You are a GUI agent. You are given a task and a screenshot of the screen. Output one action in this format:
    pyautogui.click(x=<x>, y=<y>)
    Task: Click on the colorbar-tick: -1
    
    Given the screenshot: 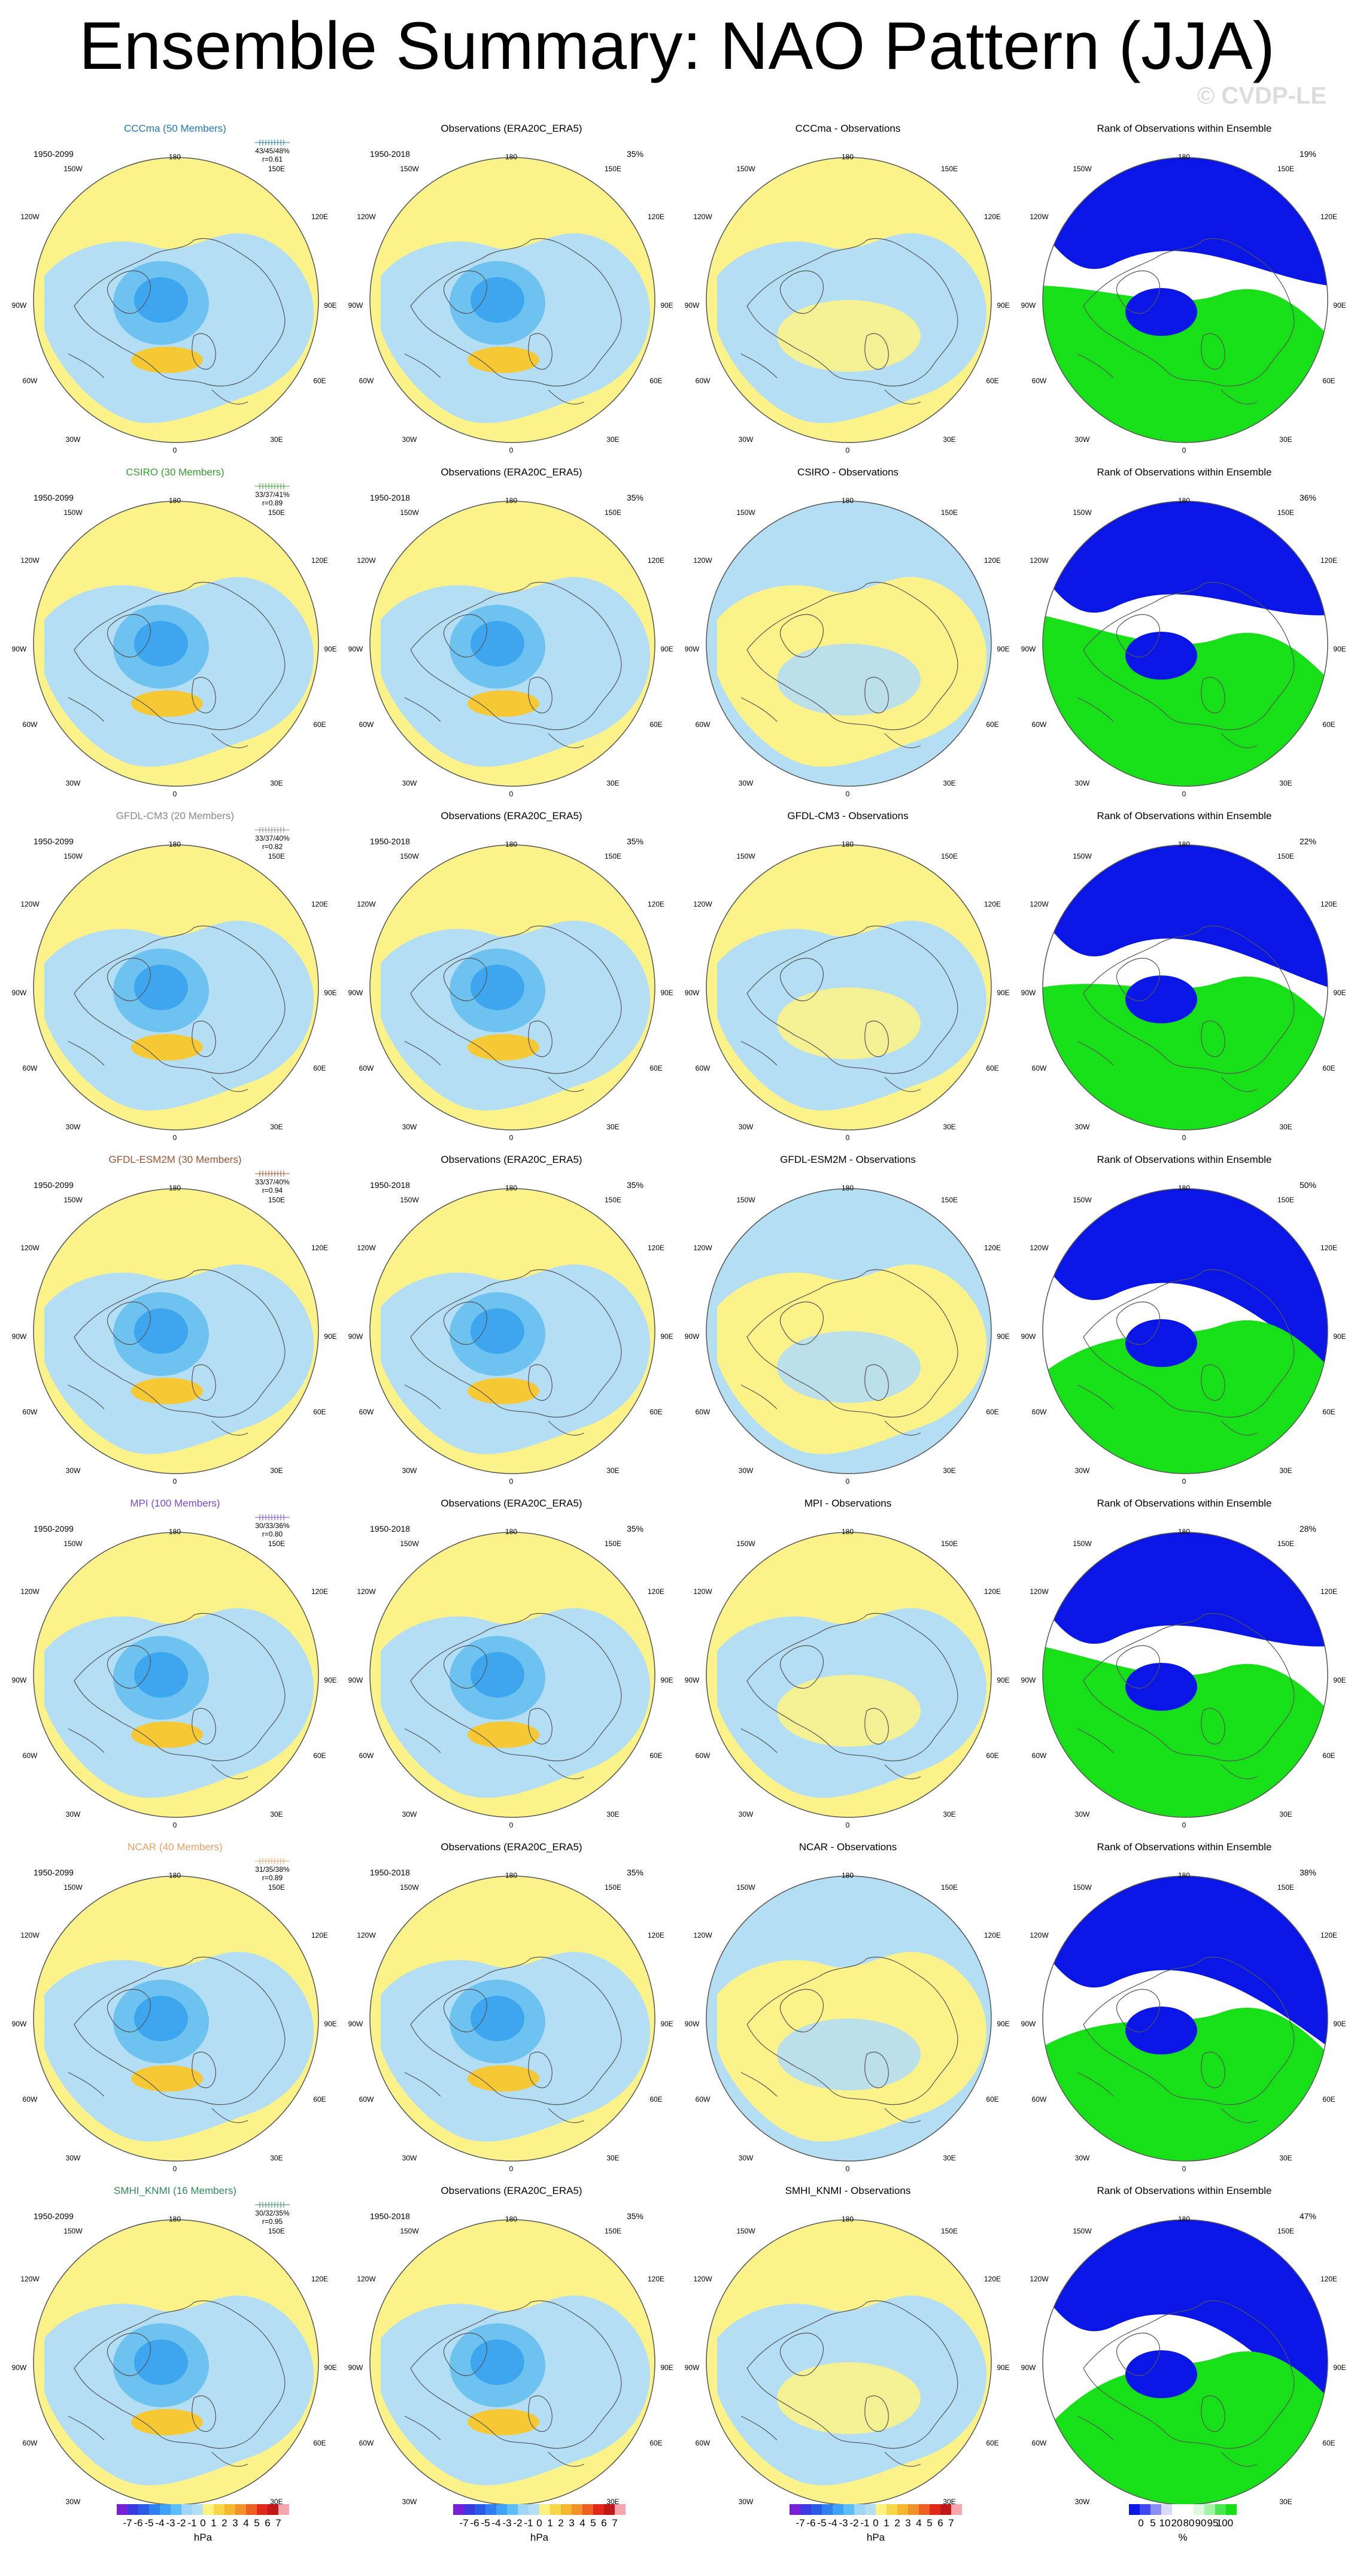 What is the action you would take?
    pyautogui.click(x=192, y=2523)
    